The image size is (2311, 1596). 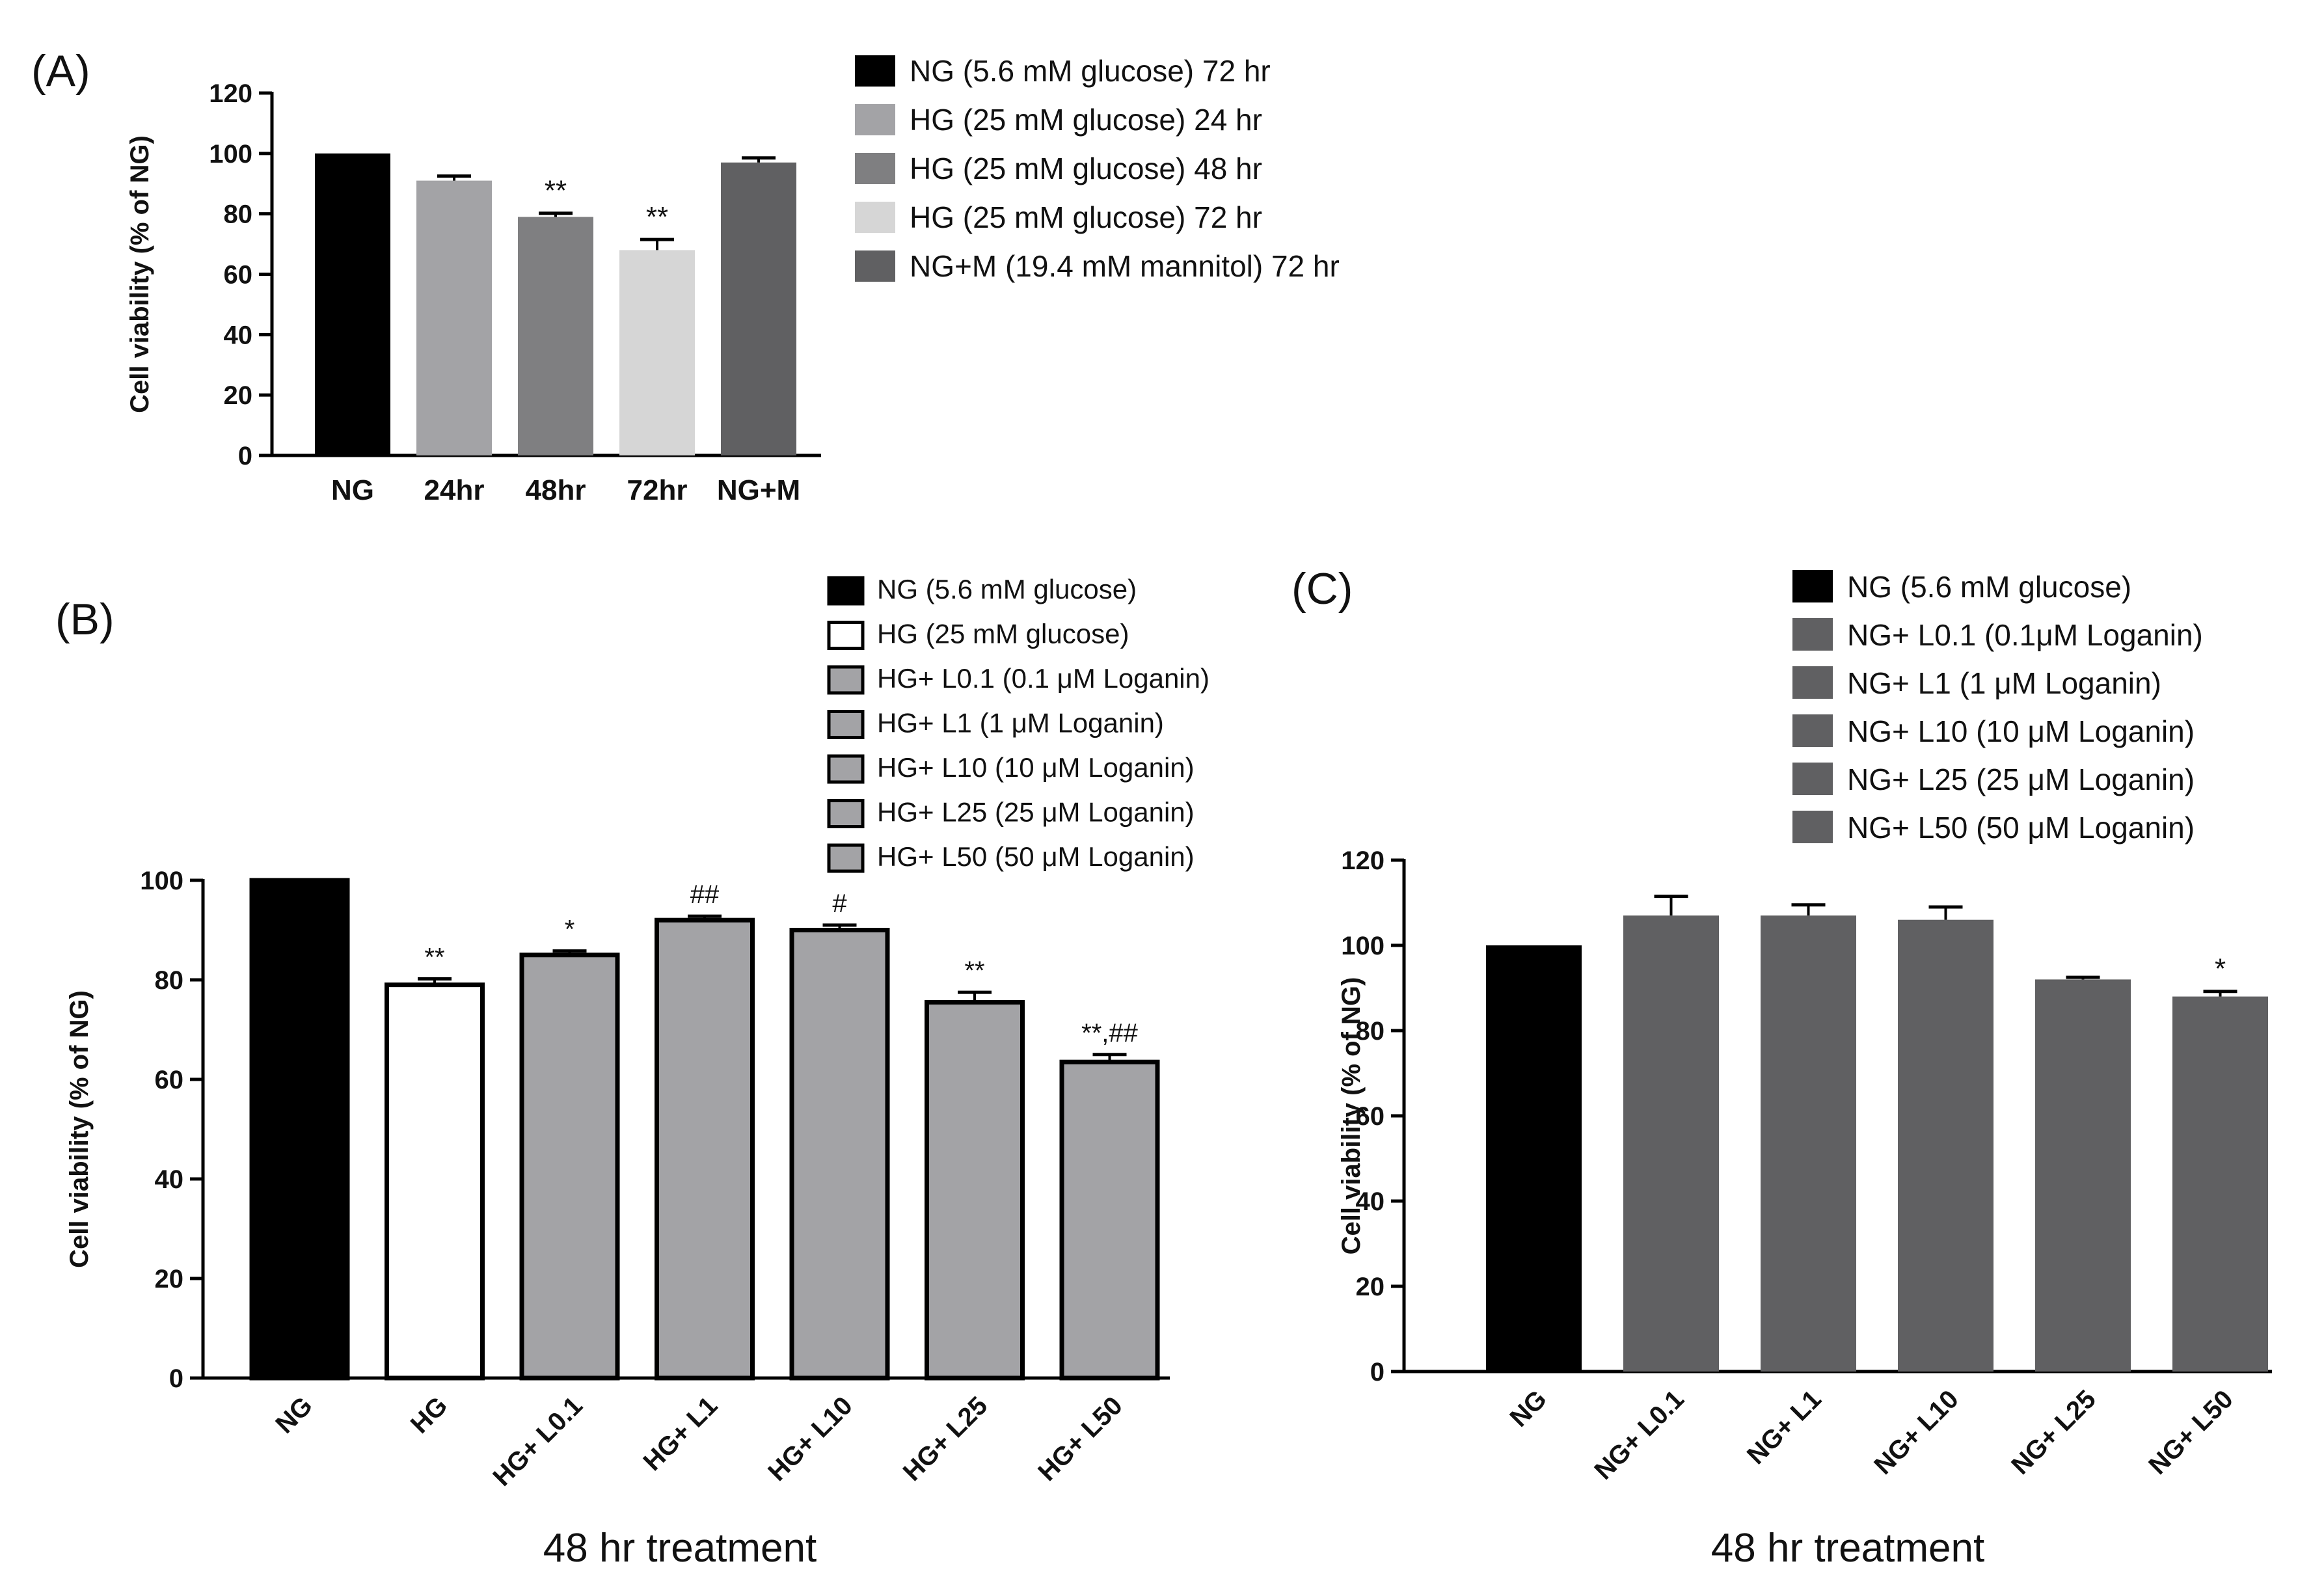 I want to click on panel-label: (B), so click(x=85, y=619).